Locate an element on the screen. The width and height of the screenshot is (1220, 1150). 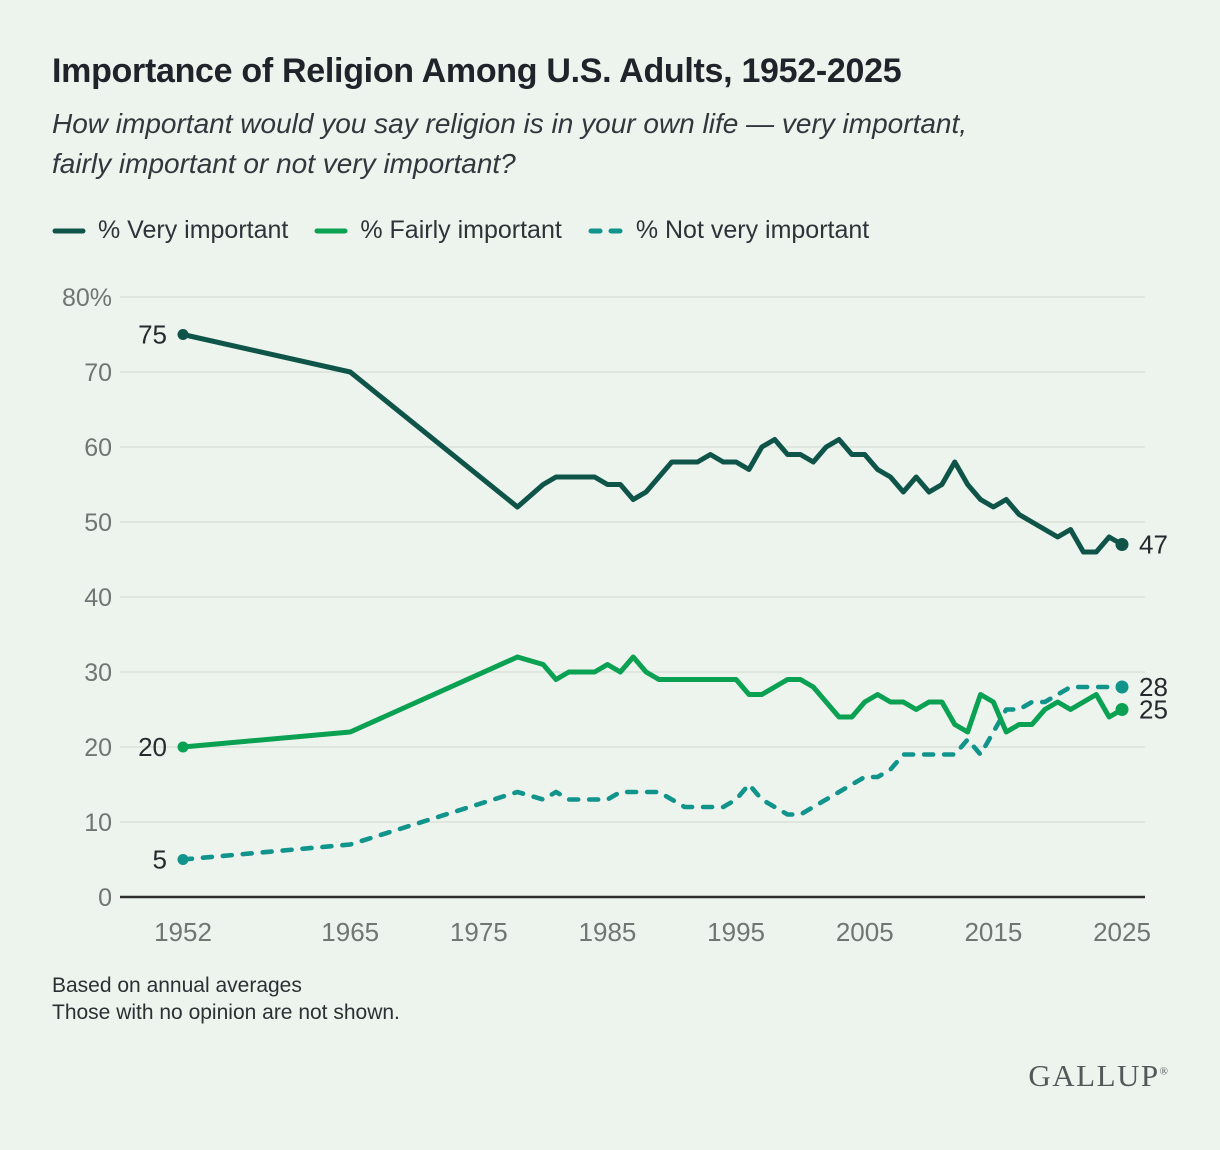
legend-label-fairly-important: % Fairly important is located at coordinates (461, 230).